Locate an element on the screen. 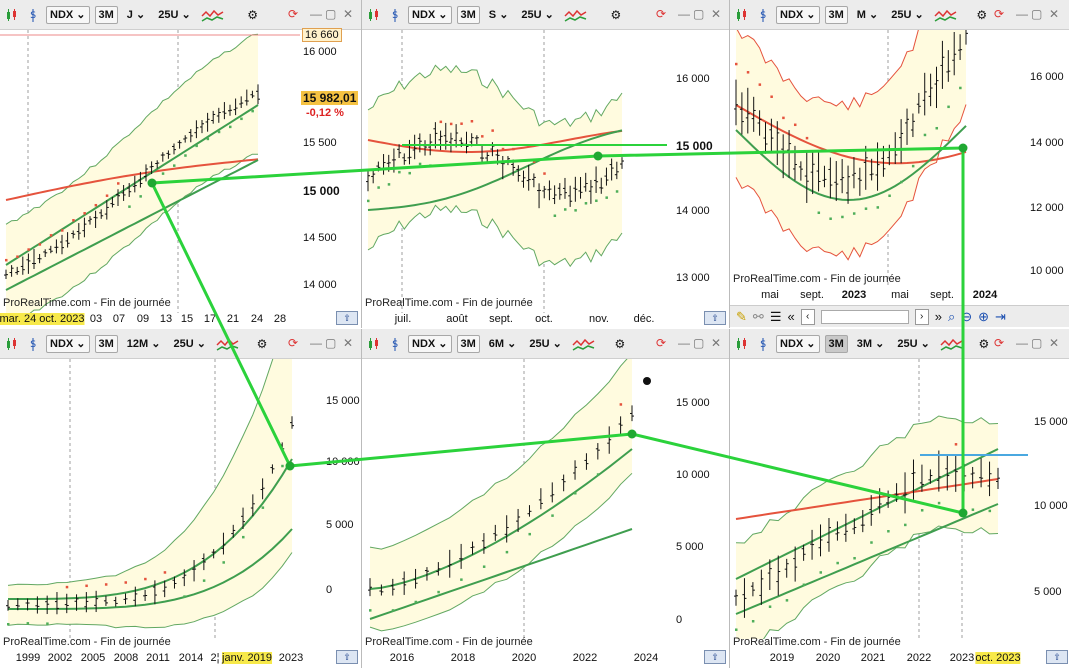 The height and width of the screenshot is (668, 1069). timeframe-selector: 6M ⌄ is located at coordinates (502, 344).